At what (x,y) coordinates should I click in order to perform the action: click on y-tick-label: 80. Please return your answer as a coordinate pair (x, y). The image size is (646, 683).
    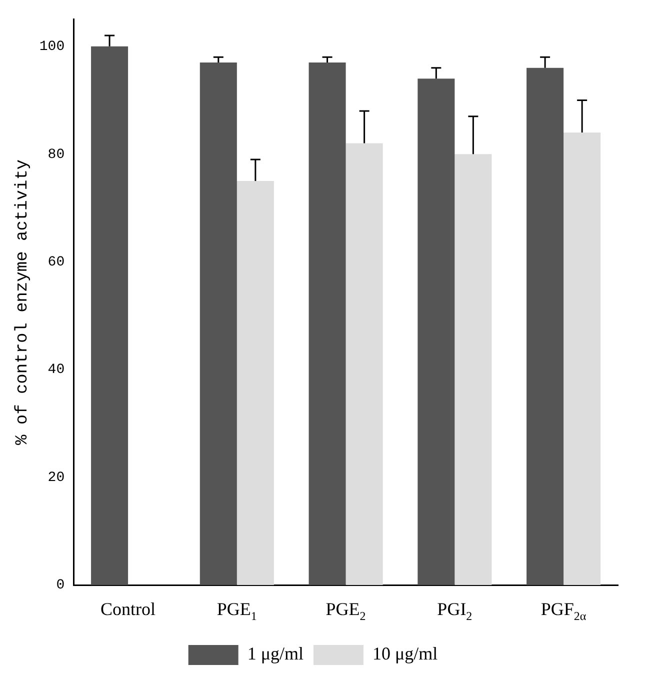
    Looking at the image, I should click on (56, 154).